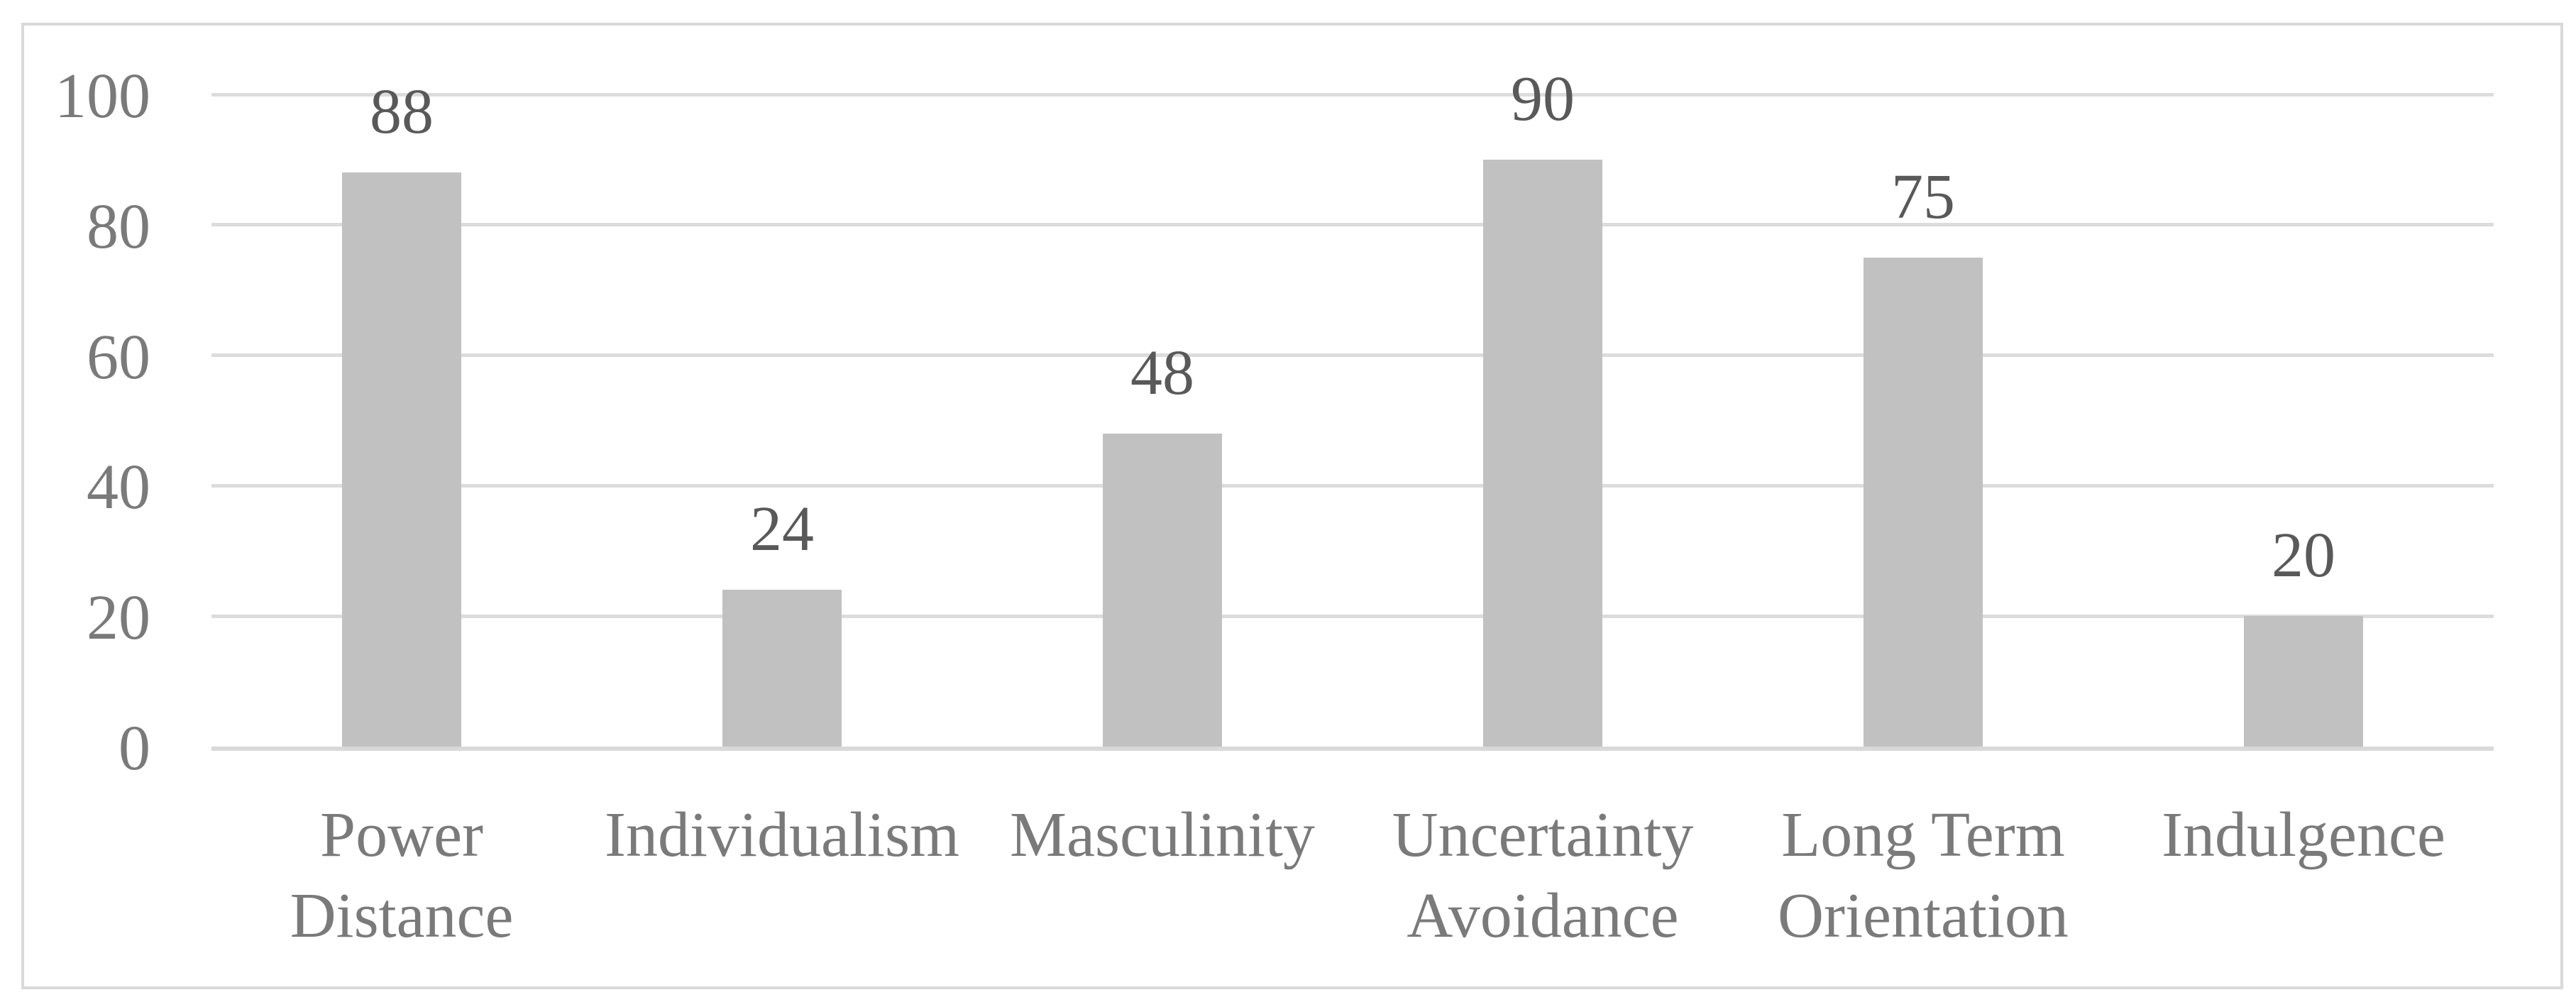 The height and width of the screenshot is (1007, 2576). I want to click on data-label-indulgence: 20, so click(2303, 555).